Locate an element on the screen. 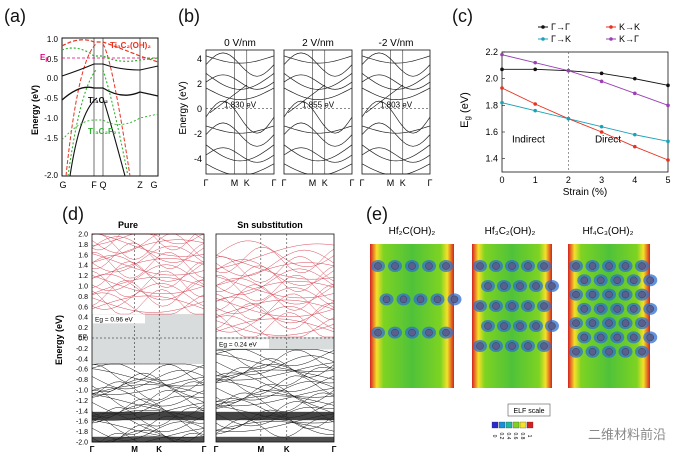  a-ef-label: EF is located at coordinates (44, 58).